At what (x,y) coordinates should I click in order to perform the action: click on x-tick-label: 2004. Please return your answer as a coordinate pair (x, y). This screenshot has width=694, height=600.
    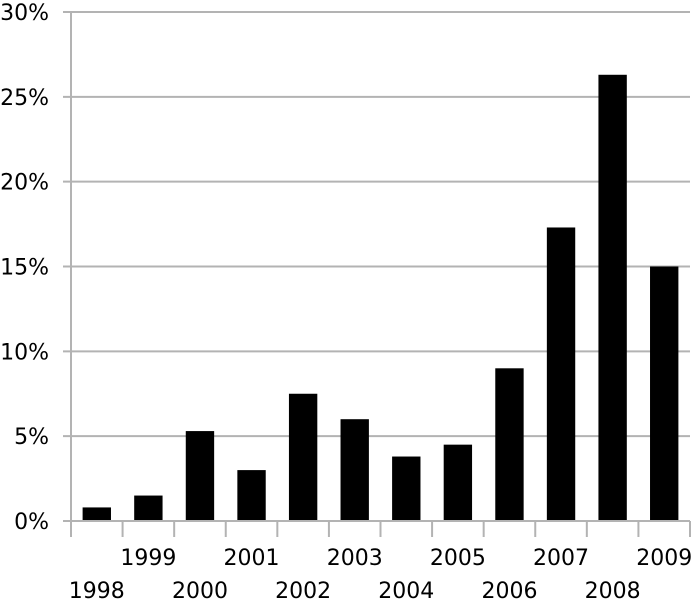
    Looking at the image, I should click on (406, 589).